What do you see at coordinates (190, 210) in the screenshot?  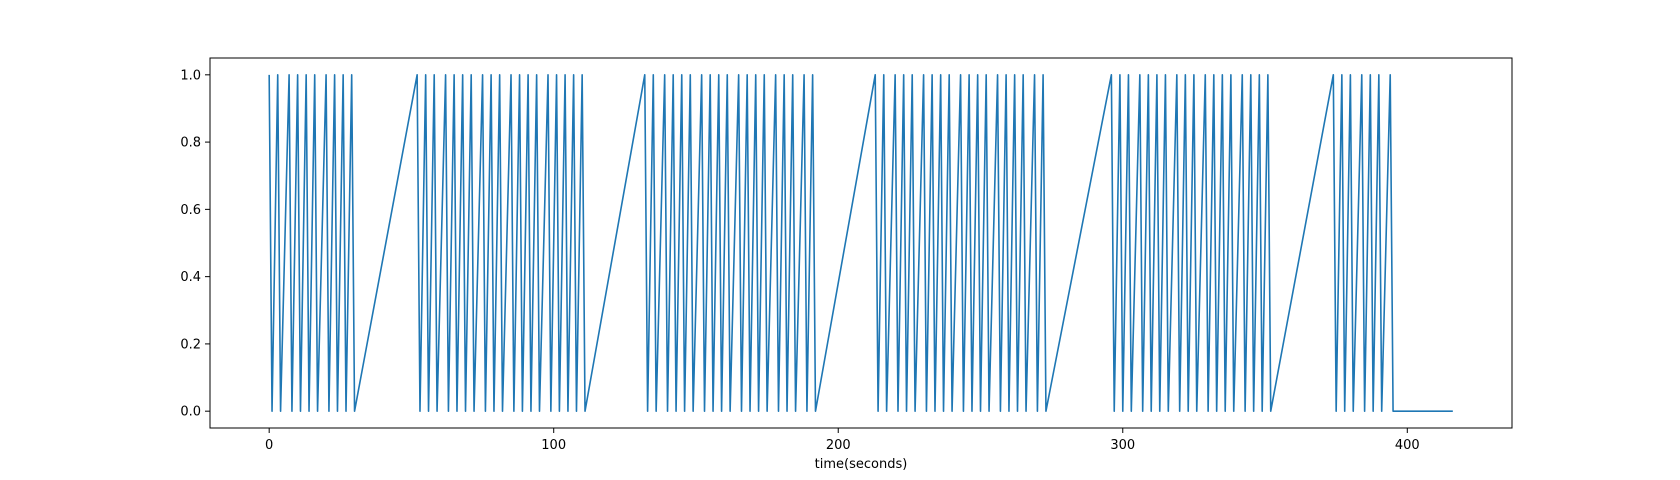 I see `y-tick-label: 0.6` at bounding box center [190, 210].